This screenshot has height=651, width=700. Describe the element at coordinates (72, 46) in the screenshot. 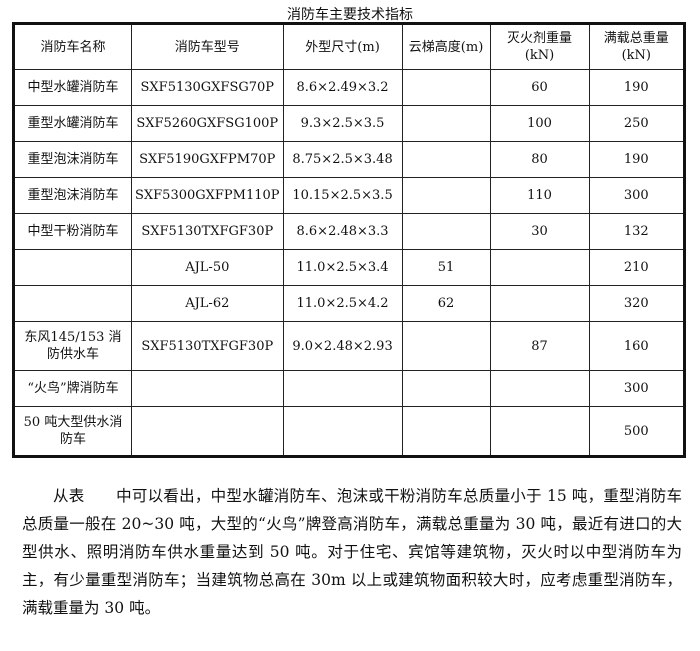

I see `header-cell: 消防车名称` at that location.